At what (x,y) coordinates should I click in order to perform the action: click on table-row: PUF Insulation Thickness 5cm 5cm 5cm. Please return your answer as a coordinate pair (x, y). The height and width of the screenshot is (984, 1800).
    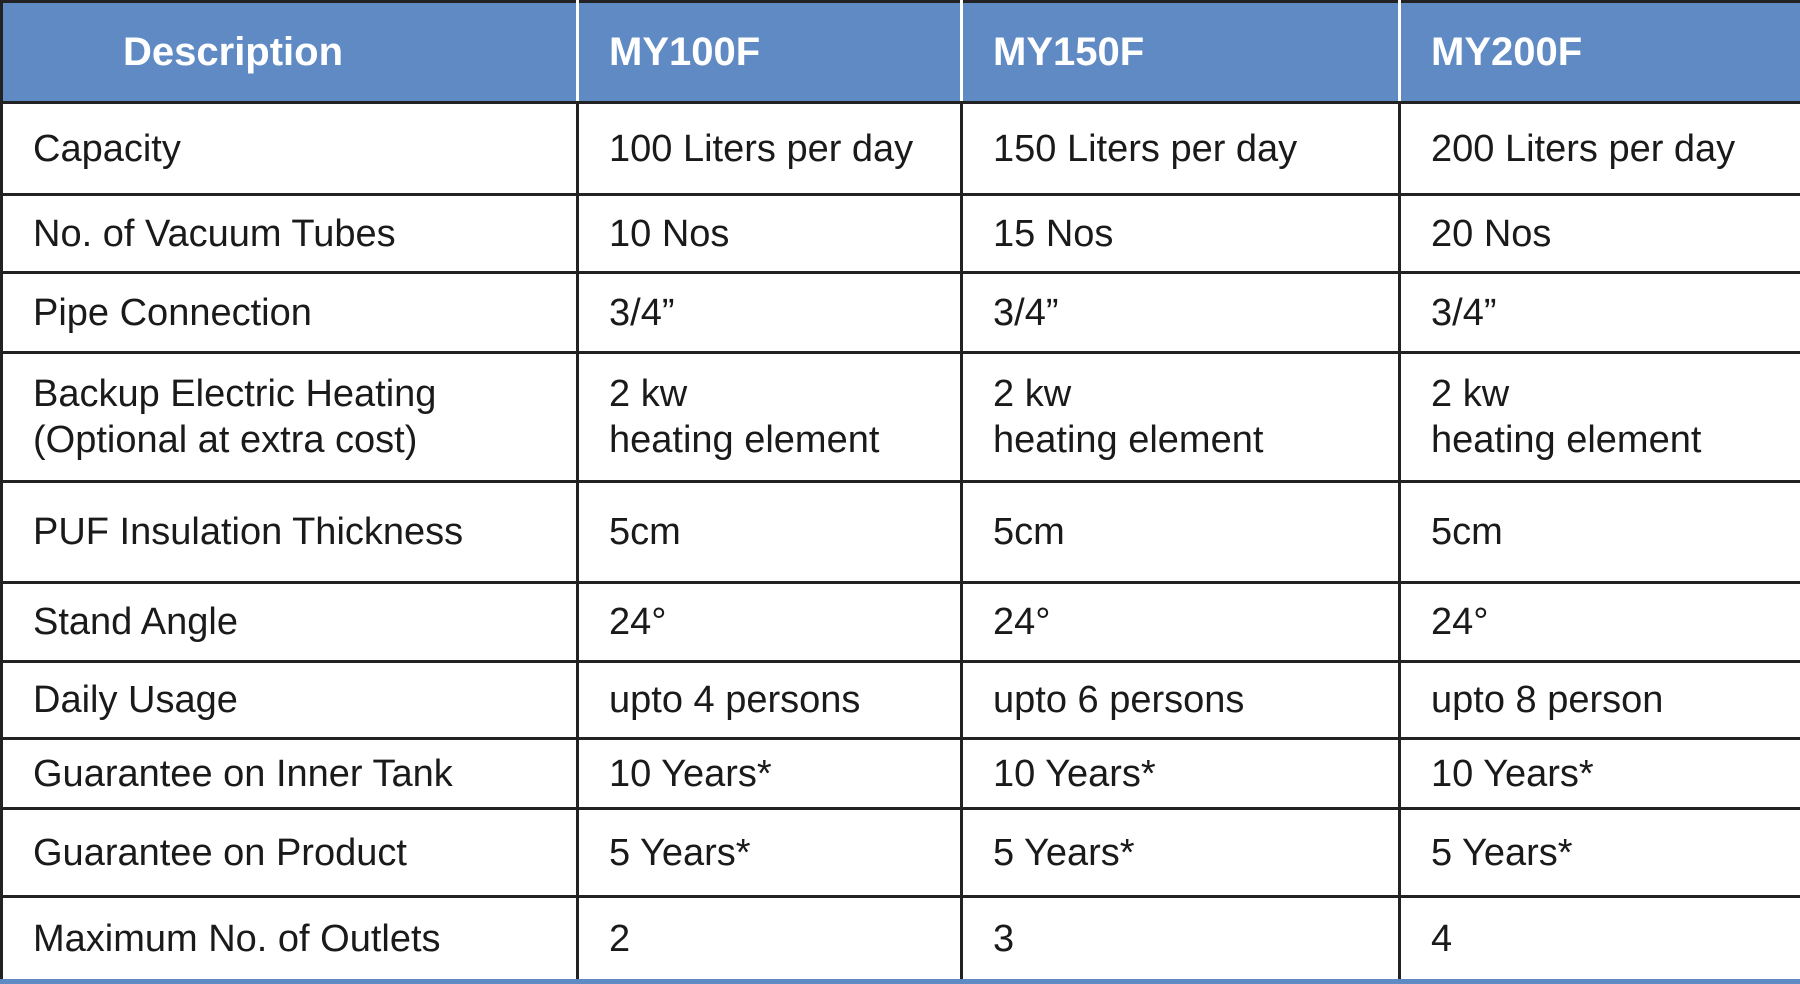
    Looking at the image, I should click on (900, 532).